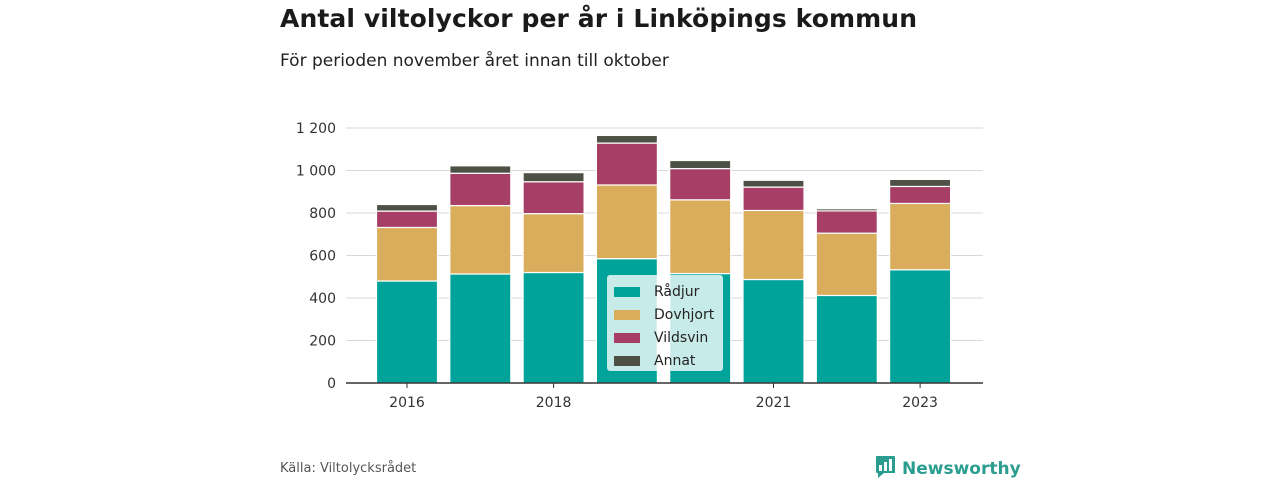 This screenshot has height=483, width=1280. I want to click on bar-annat-2018, so click(553, 177).